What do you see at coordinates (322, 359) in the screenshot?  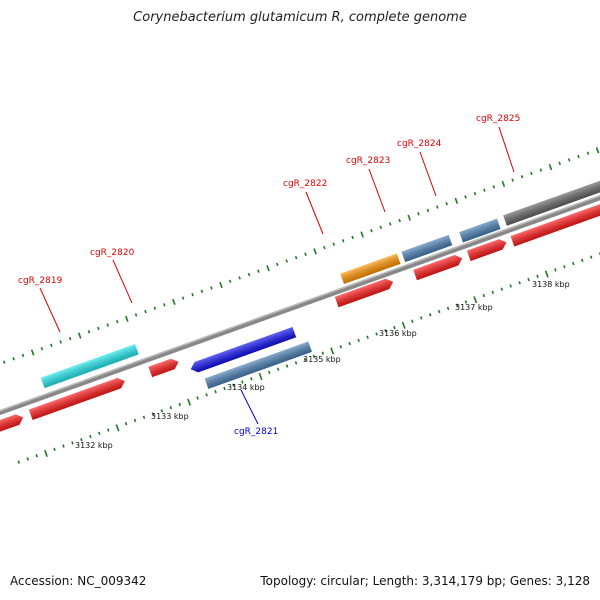 I see `kbp-label: 3135 kbp` at bounding box center [322, 359].